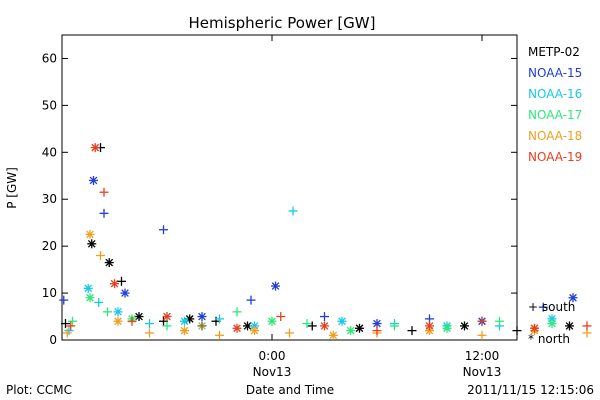 Image resolution: width=600 pixels, height=400 pixels. Describe the element at coordinates (290, 390) in the screenshot. I see `x-axis-label: Date and Time` at that location.